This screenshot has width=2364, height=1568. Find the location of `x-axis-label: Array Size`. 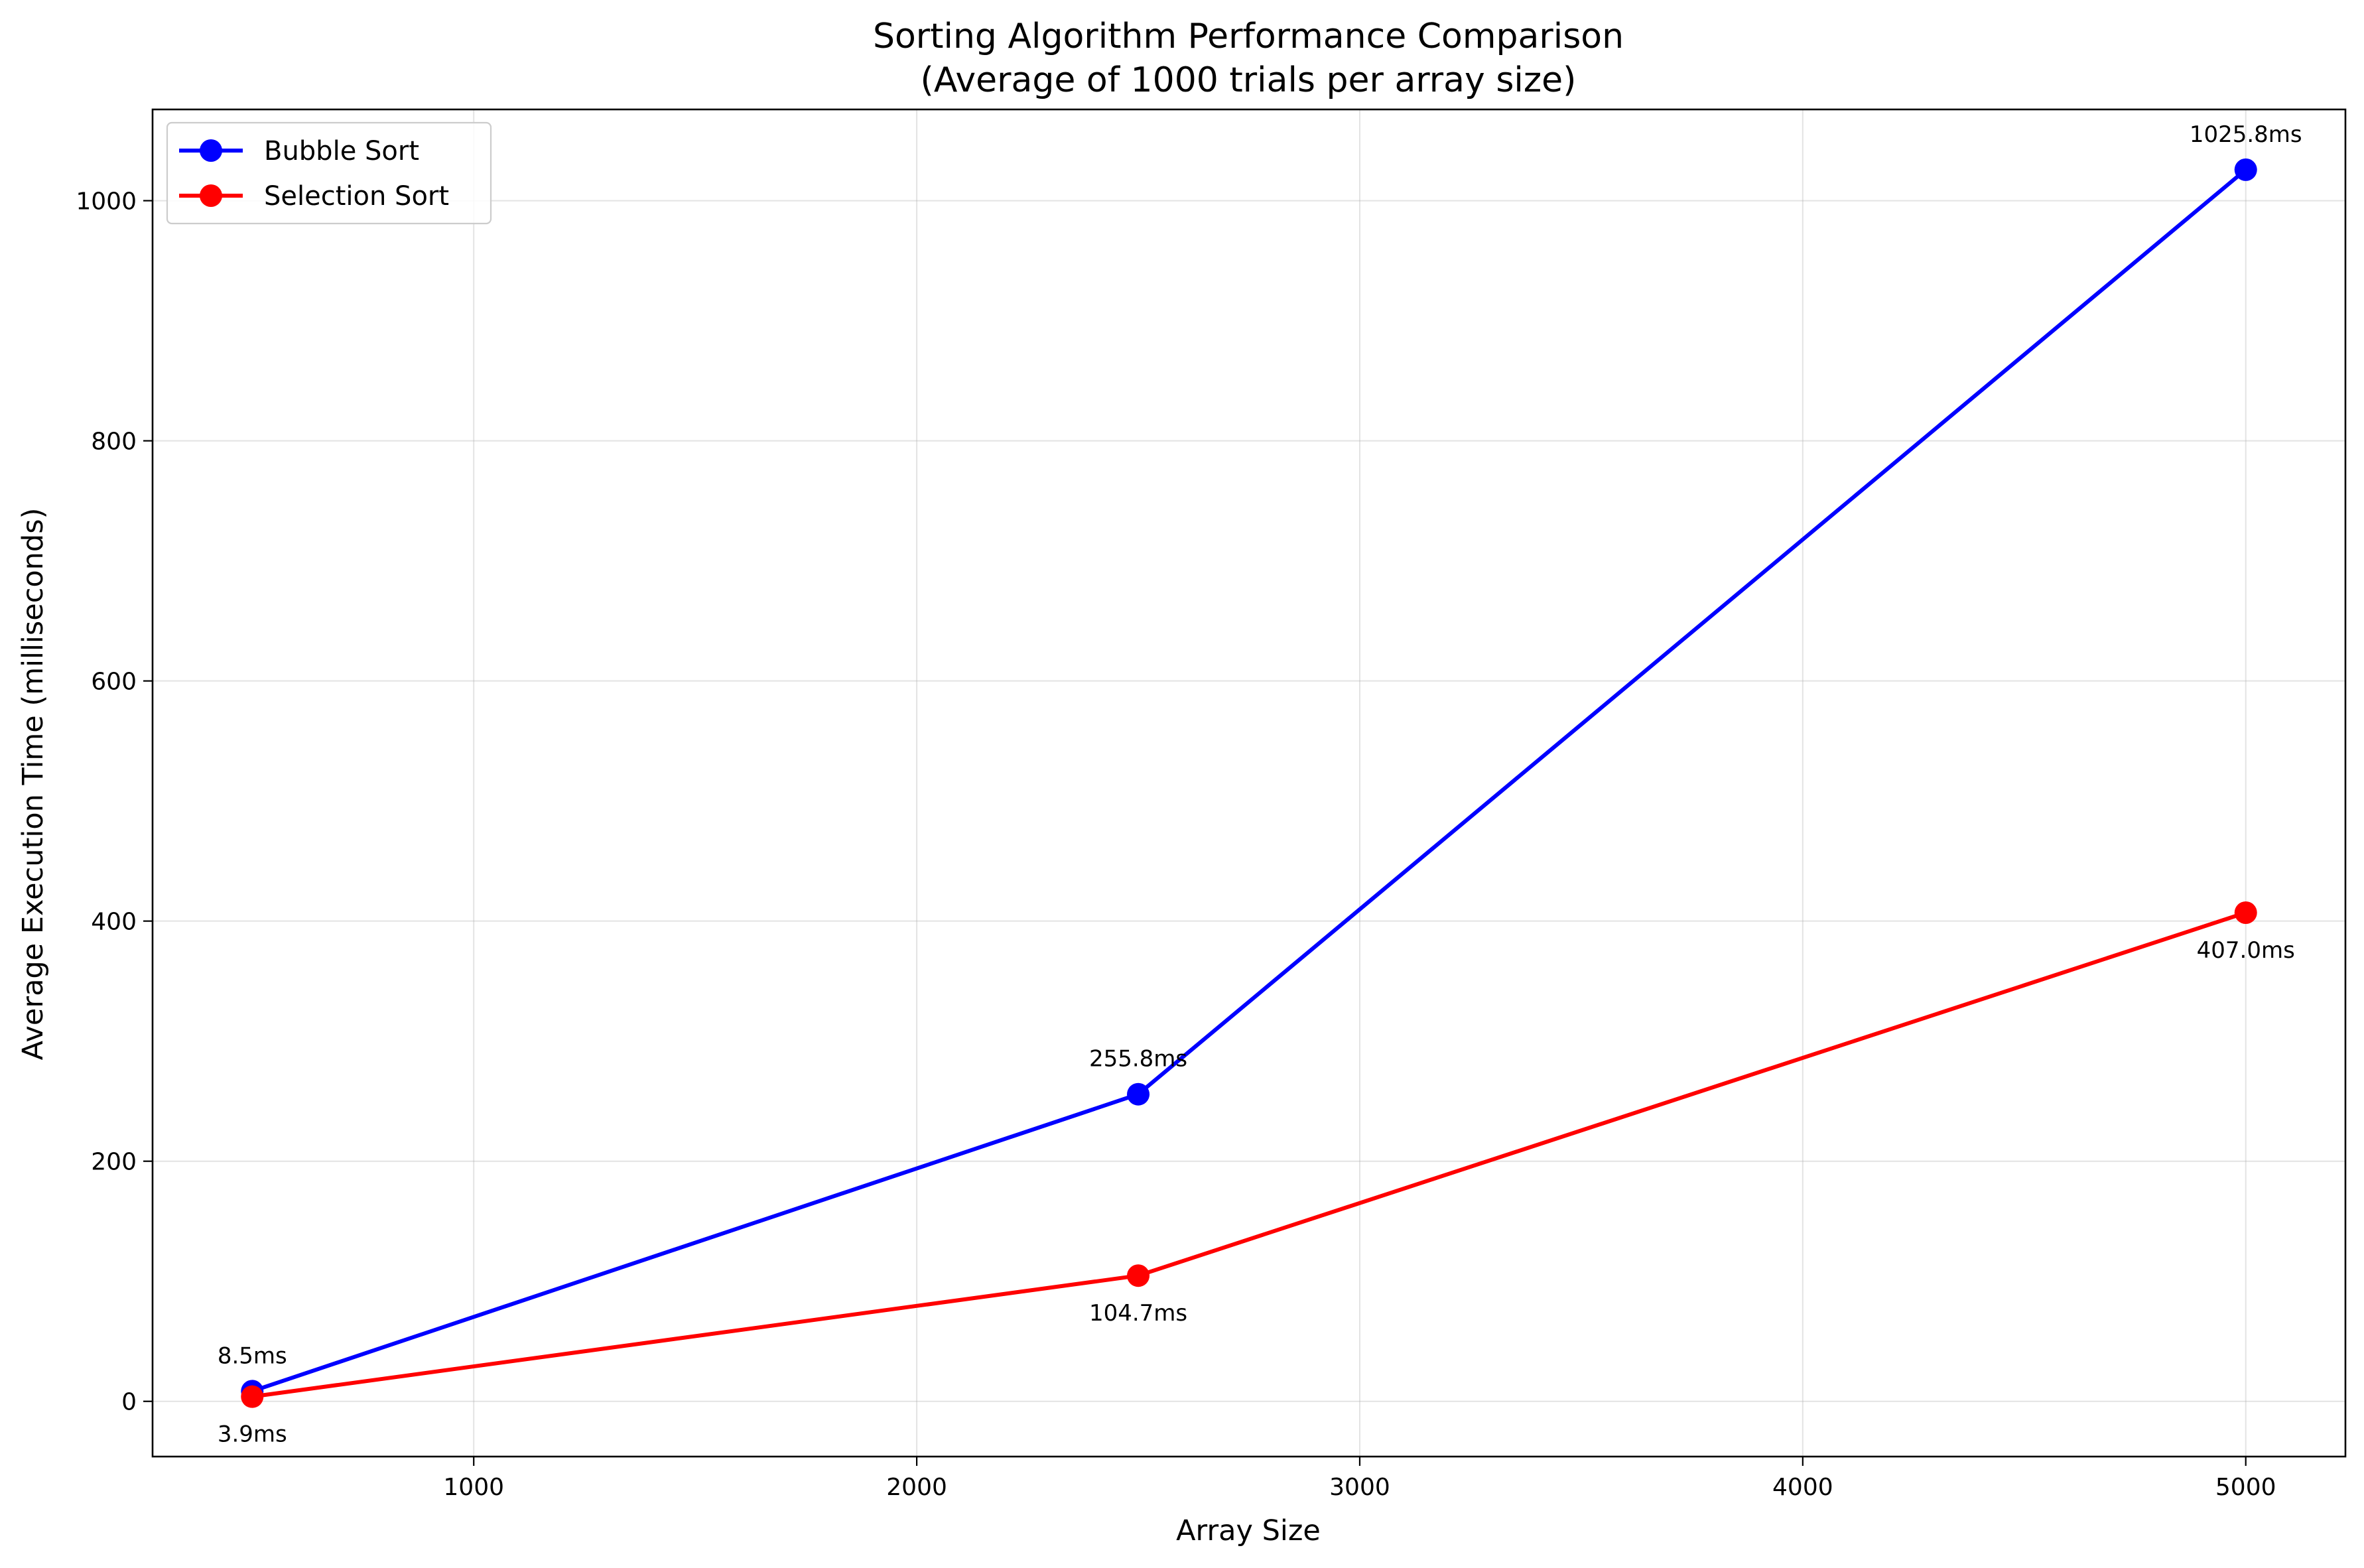

x-axis-label: Array Size is located at coordinates (1248, 1531).